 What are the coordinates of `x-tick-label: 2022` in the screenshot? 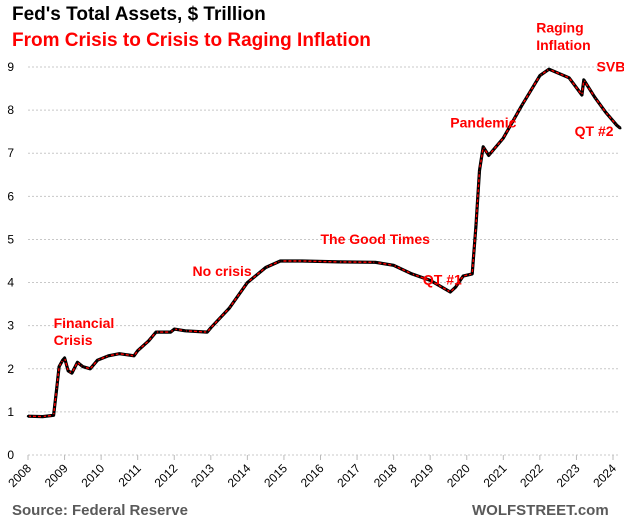 It's located at (531, 475).